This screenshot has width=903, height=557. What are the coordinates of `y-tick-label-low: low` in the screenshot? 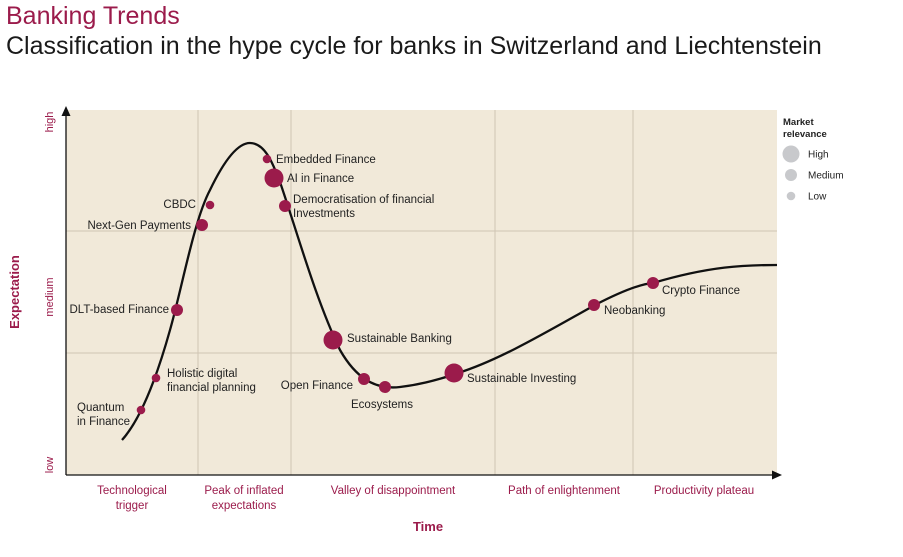 It's located at (50, 465).